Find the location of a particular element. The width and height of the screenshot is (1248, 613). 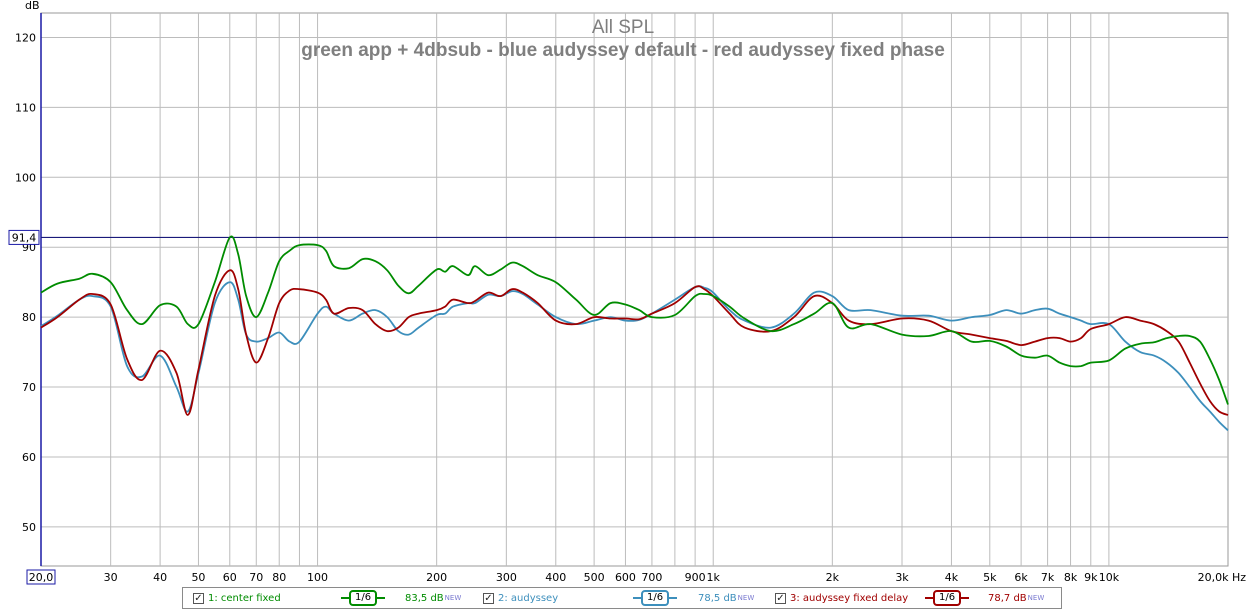

legend-level: 83,5 dB NEW is located at coordinates (433, 598).